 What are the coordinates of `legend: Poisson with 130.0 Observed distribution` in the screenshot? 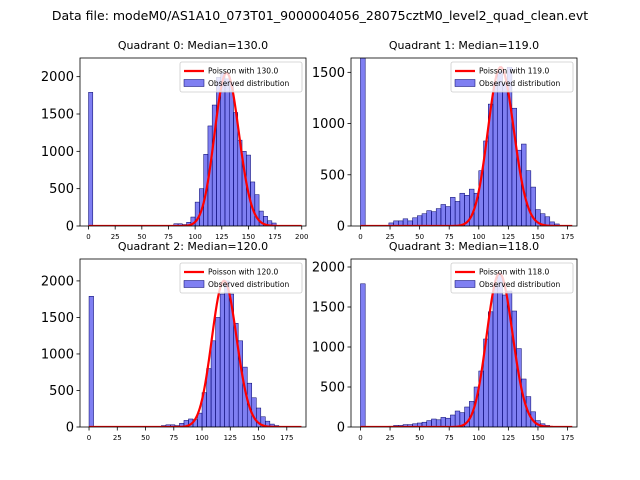 It's located at (241, 77).